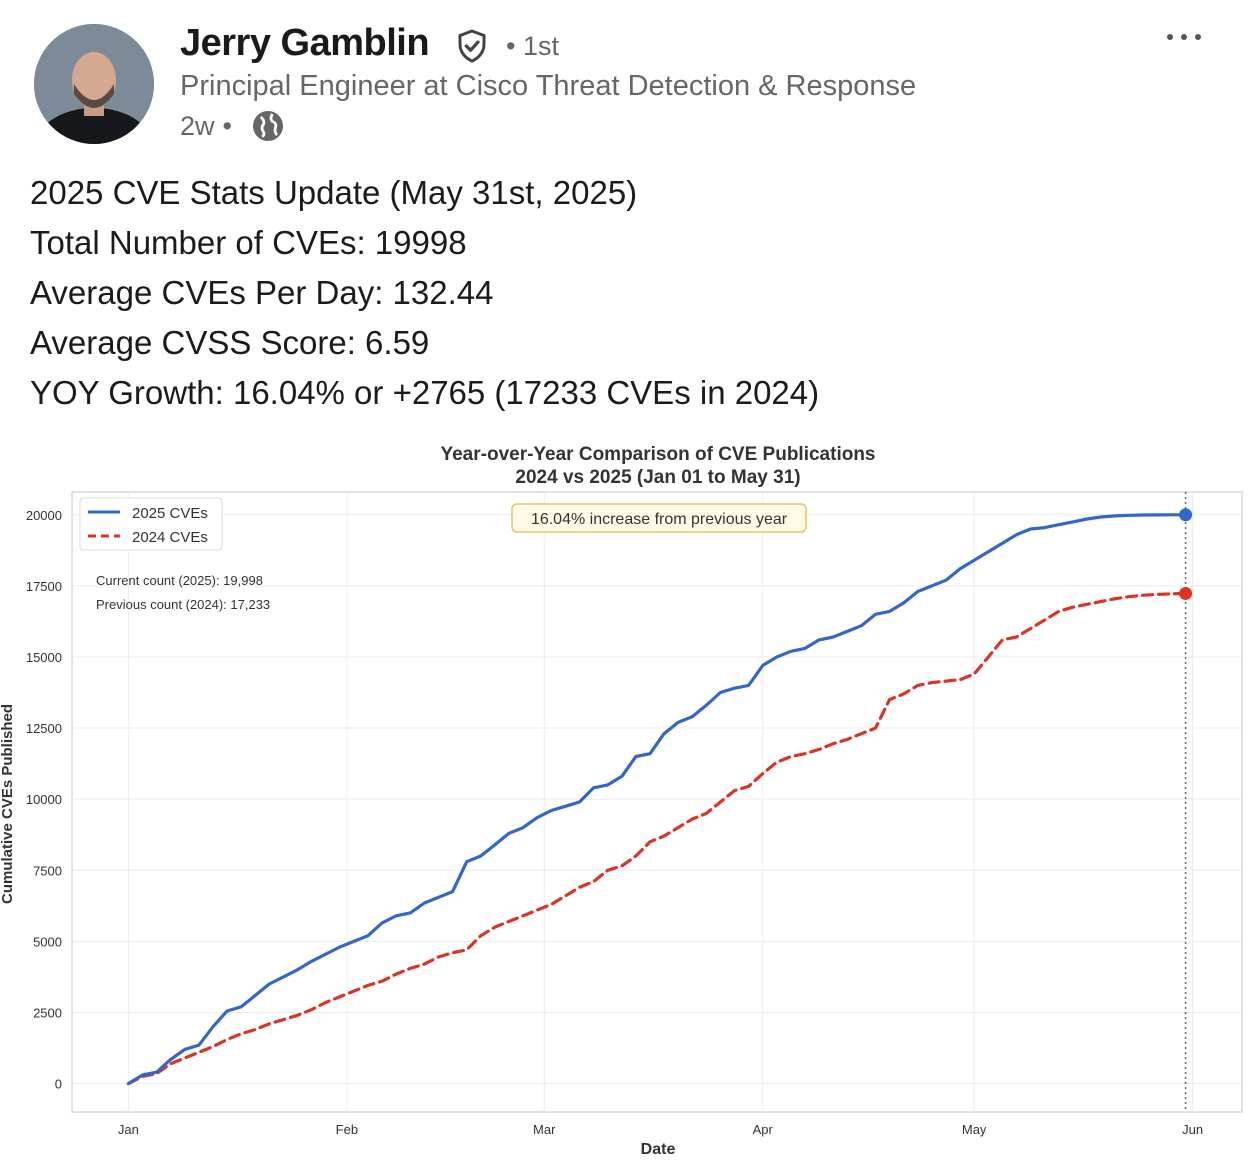  I want to click on x-tick-label: Jun, so click(1192, 1129).